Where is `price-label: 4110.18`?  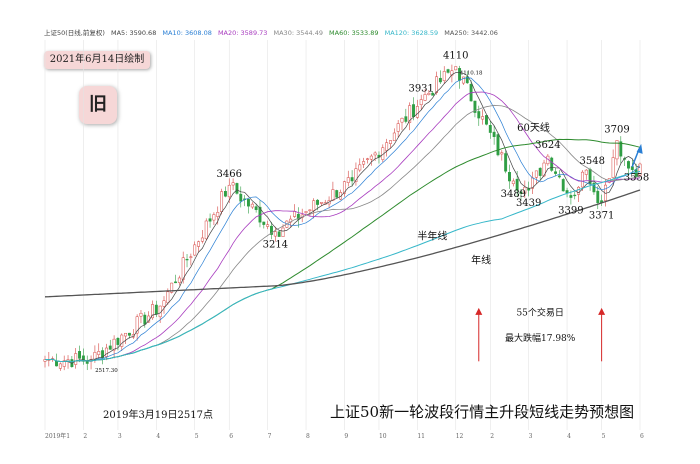
price-label: 4110.18 is located at coordinates (471, 74).